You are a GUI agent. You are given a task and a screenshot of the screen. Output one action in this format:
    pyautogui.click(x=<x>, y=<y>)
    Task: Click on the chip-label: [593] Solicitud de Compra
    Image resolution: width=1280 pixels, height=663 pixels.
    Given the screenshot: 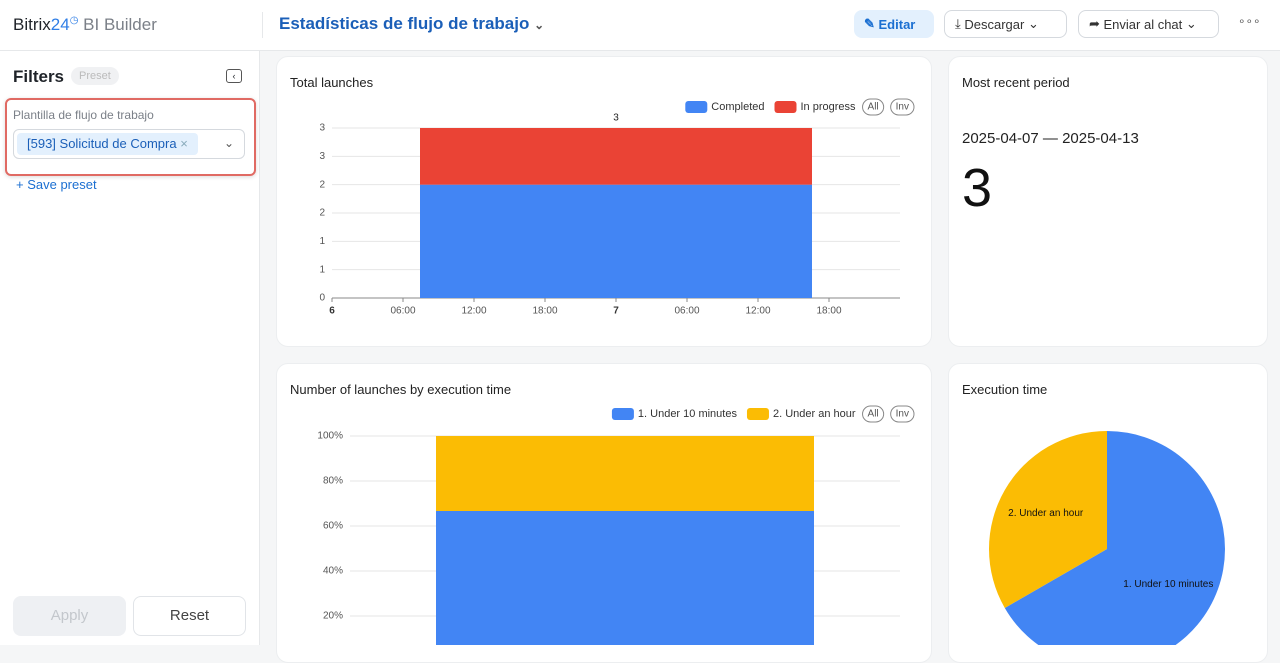 What is the action you would take?
    pyautogui.click(x=102, y=143)
    